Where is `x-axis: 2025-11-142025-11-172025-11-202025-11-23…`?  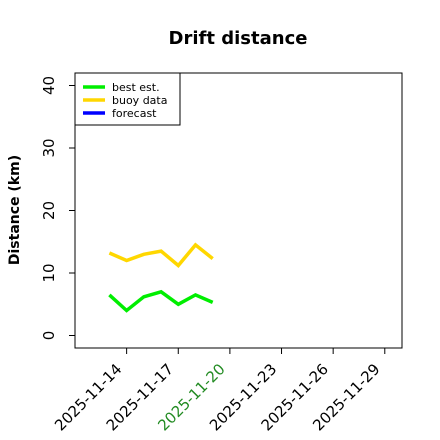
x-axis: 2025-11-142025-11-172025-11-202025-11-23… is located at coordinates (218, 391).